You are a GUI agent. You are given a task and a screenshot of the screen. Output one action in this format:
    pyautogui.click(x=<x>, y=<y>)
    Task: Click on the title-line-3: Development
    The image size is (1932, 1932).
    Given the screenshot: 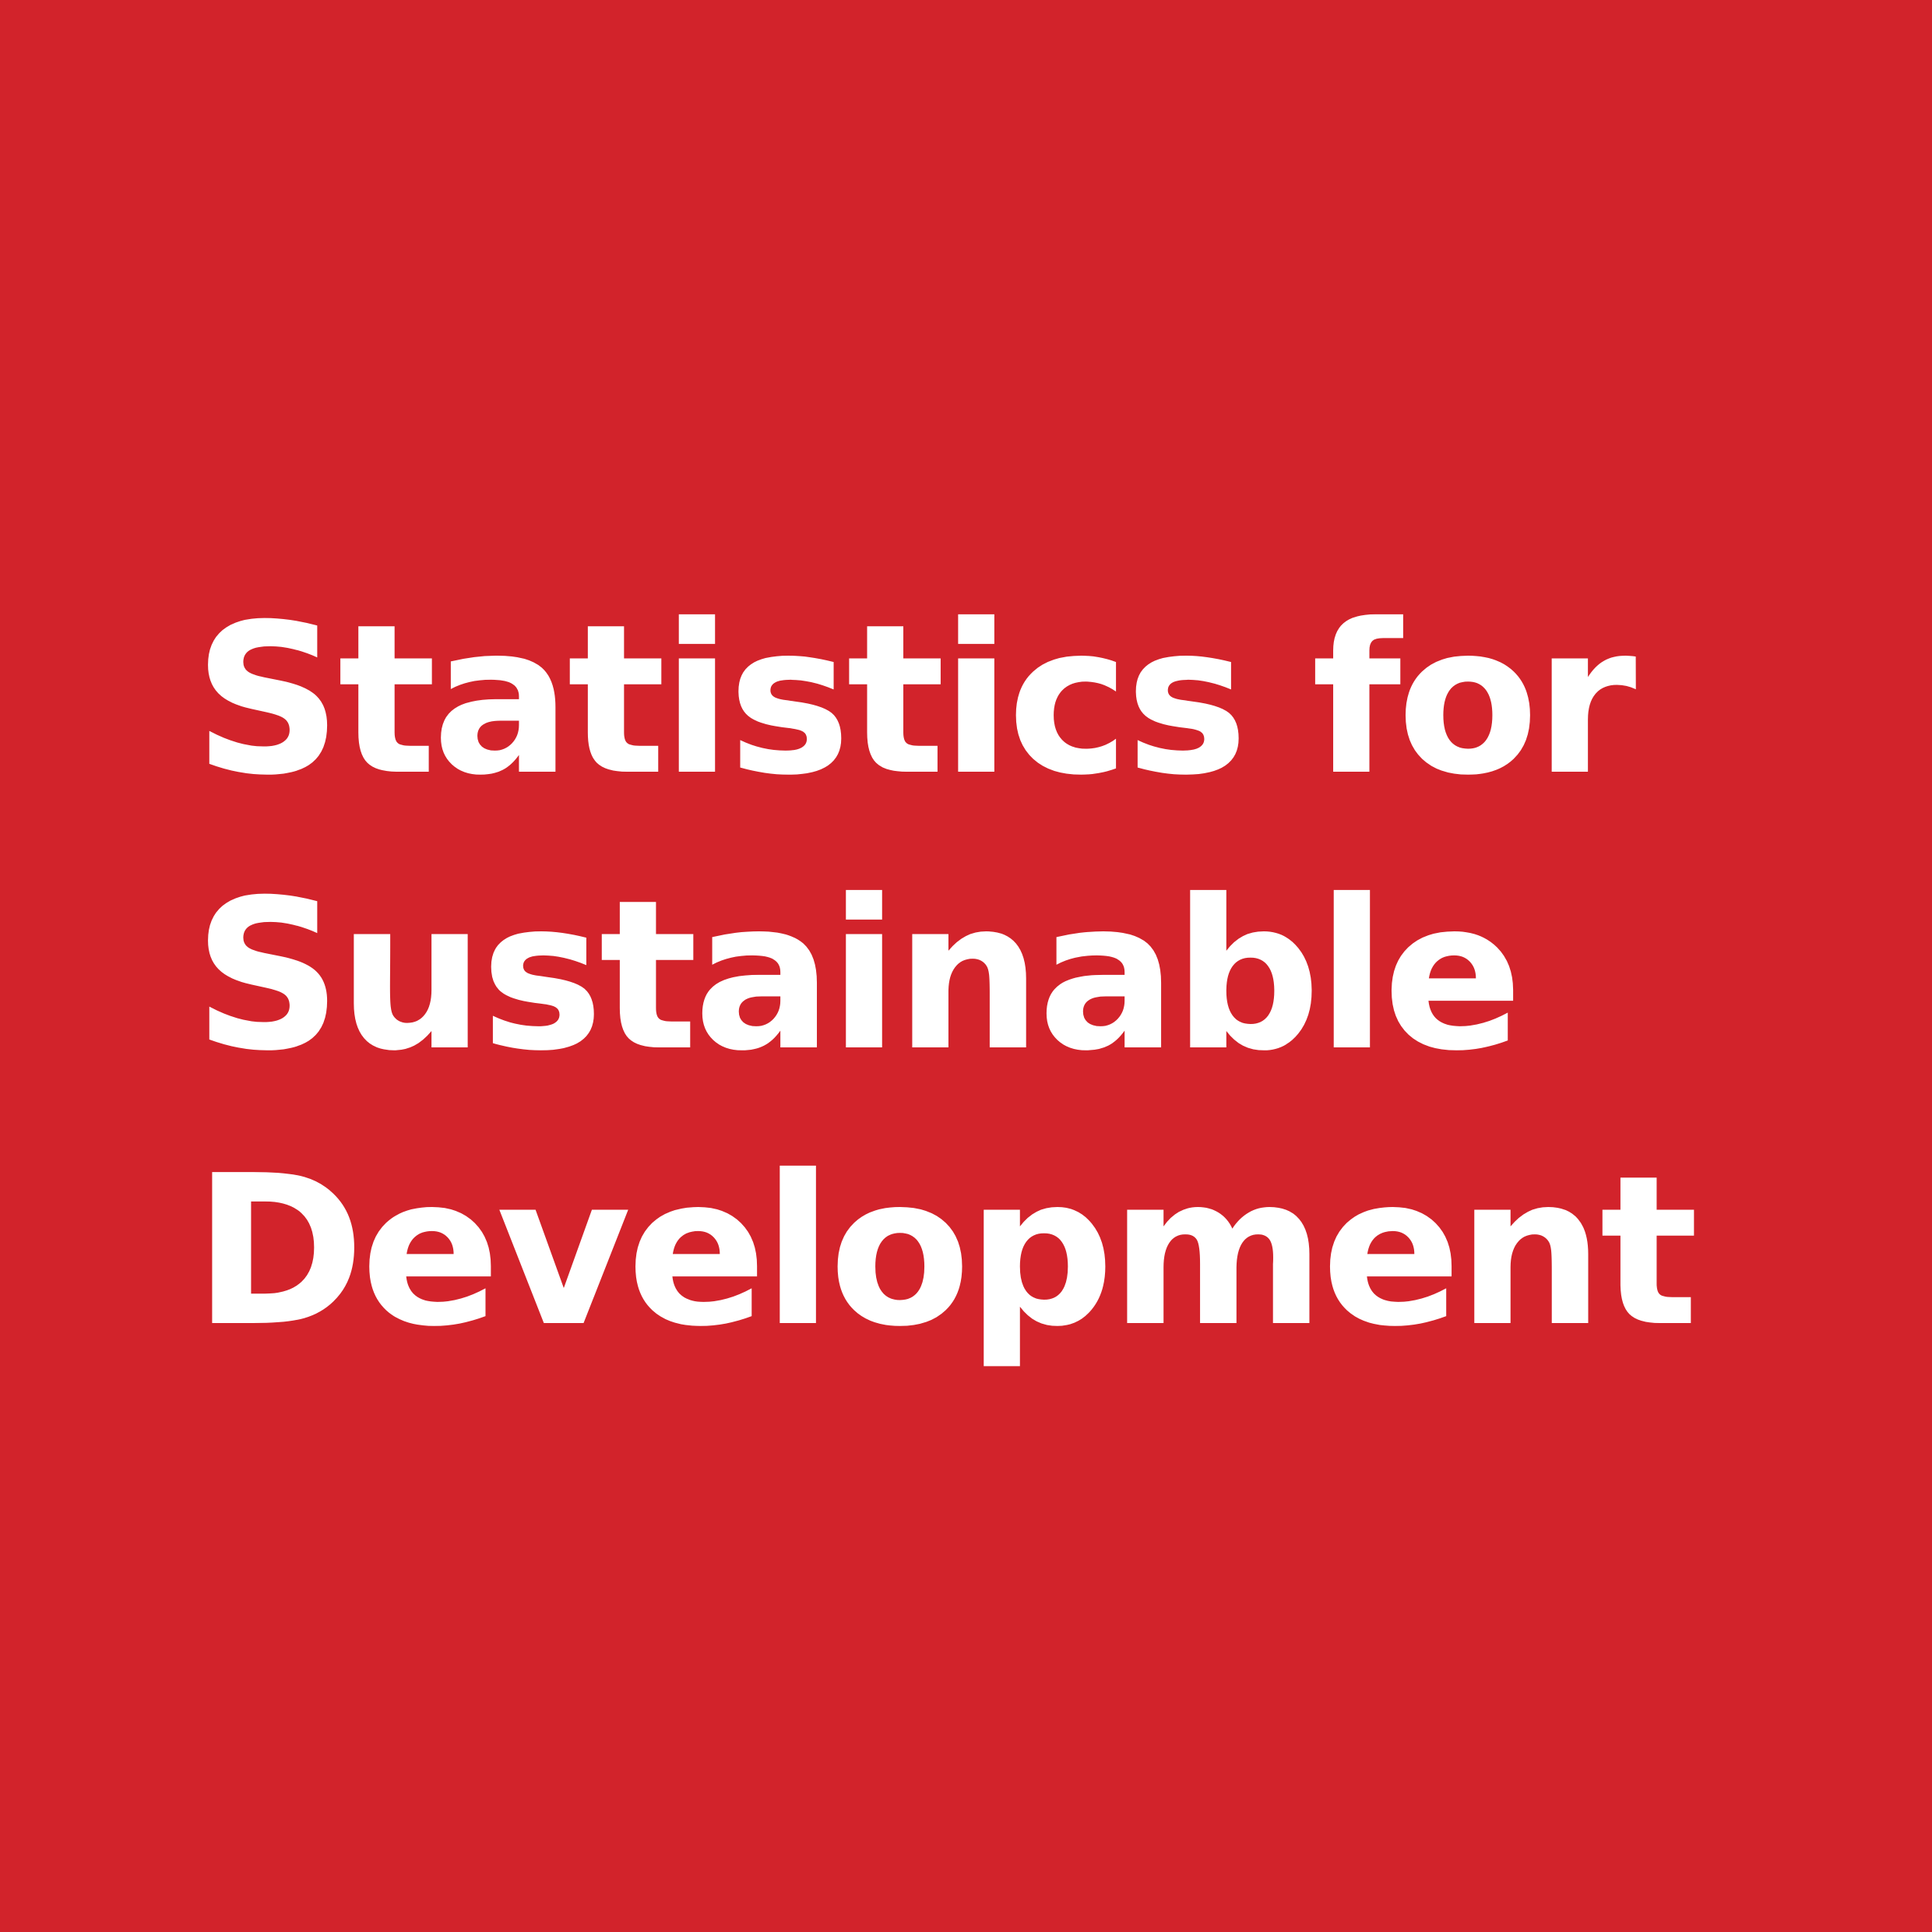 What is the action you would take?
    pyautogui.click(x=945, y=1251)
    